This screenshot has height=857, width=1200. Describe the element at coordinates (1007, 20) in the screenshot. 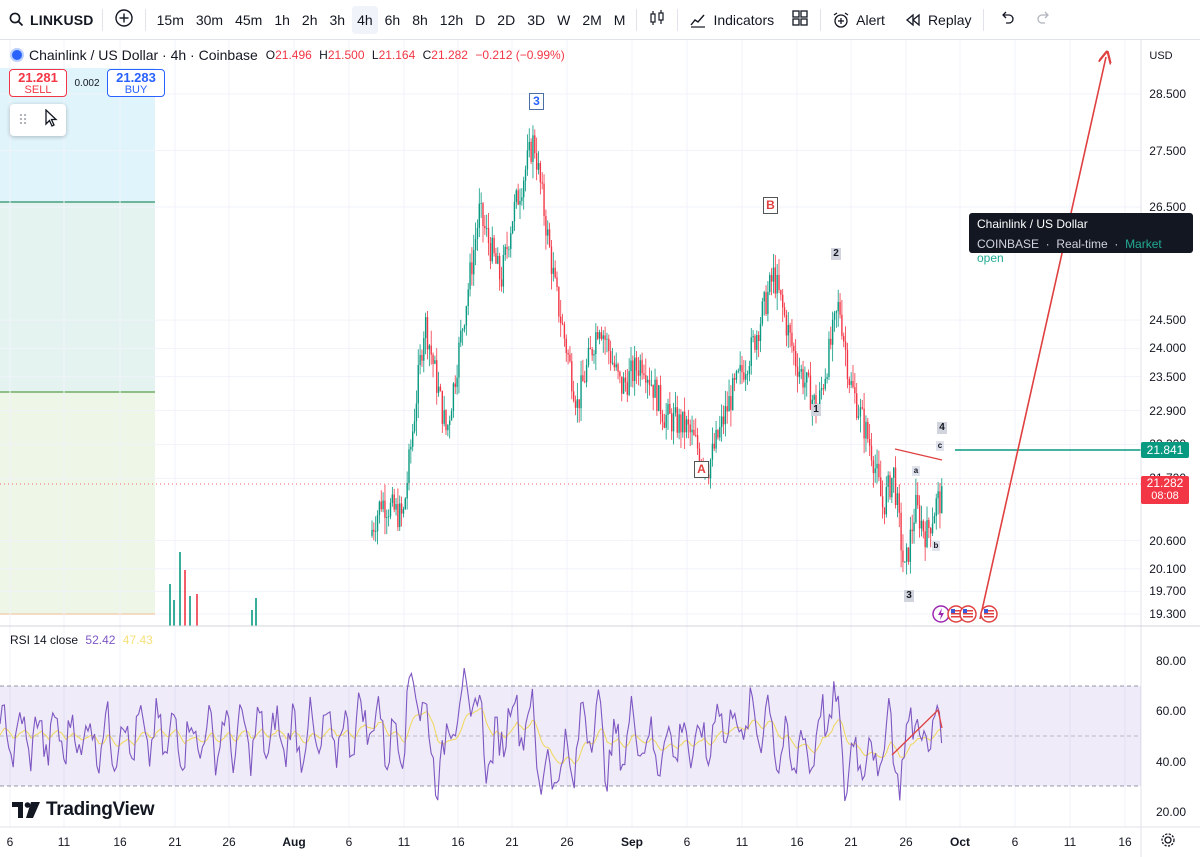

I see `undo-button` at that location.